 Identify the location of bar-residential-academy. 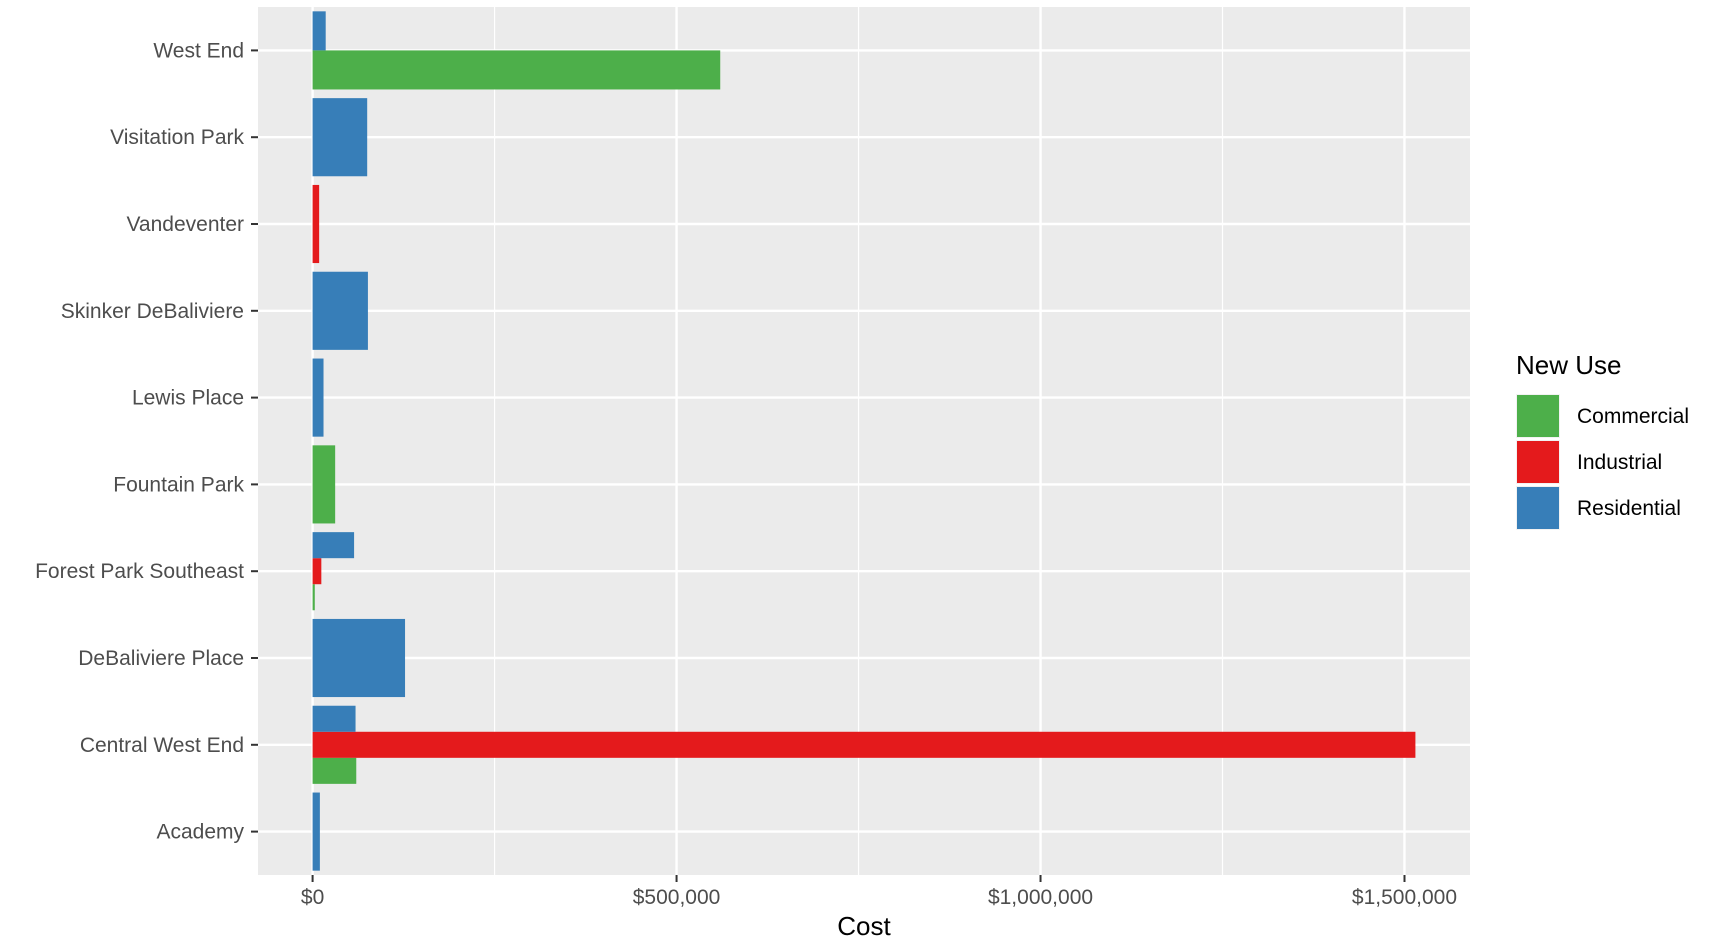
(316, 831).